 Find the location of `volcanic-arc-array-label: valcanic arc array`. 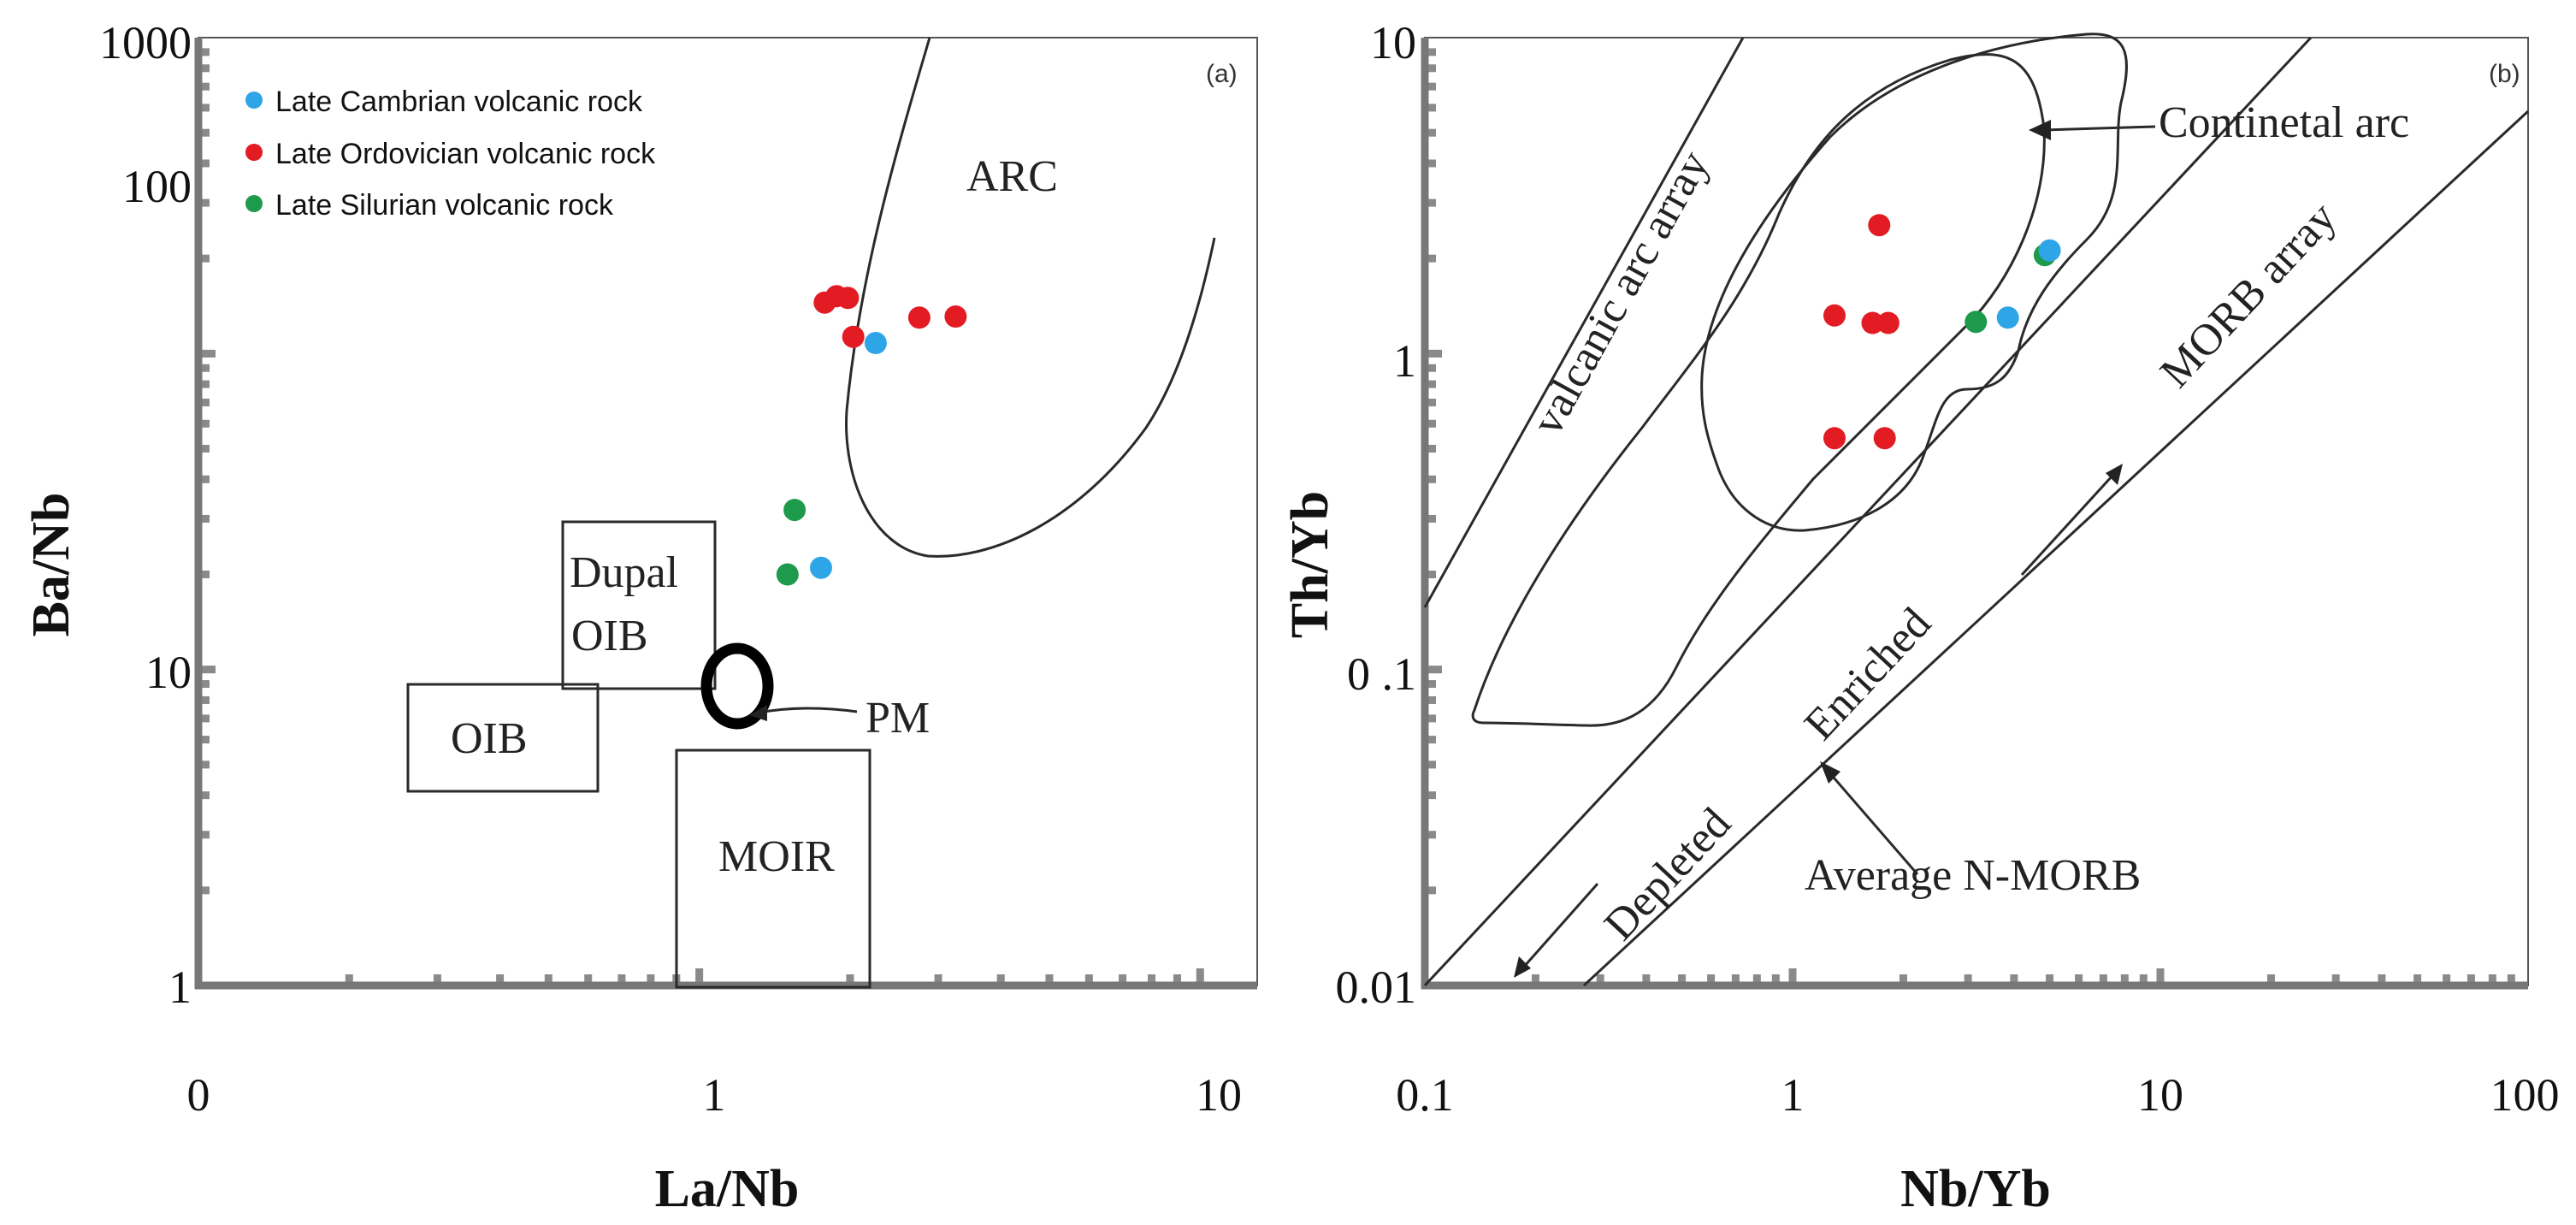

volcanic-arc-array-label: valcanic arc array is located at coordinates (1621, 293).